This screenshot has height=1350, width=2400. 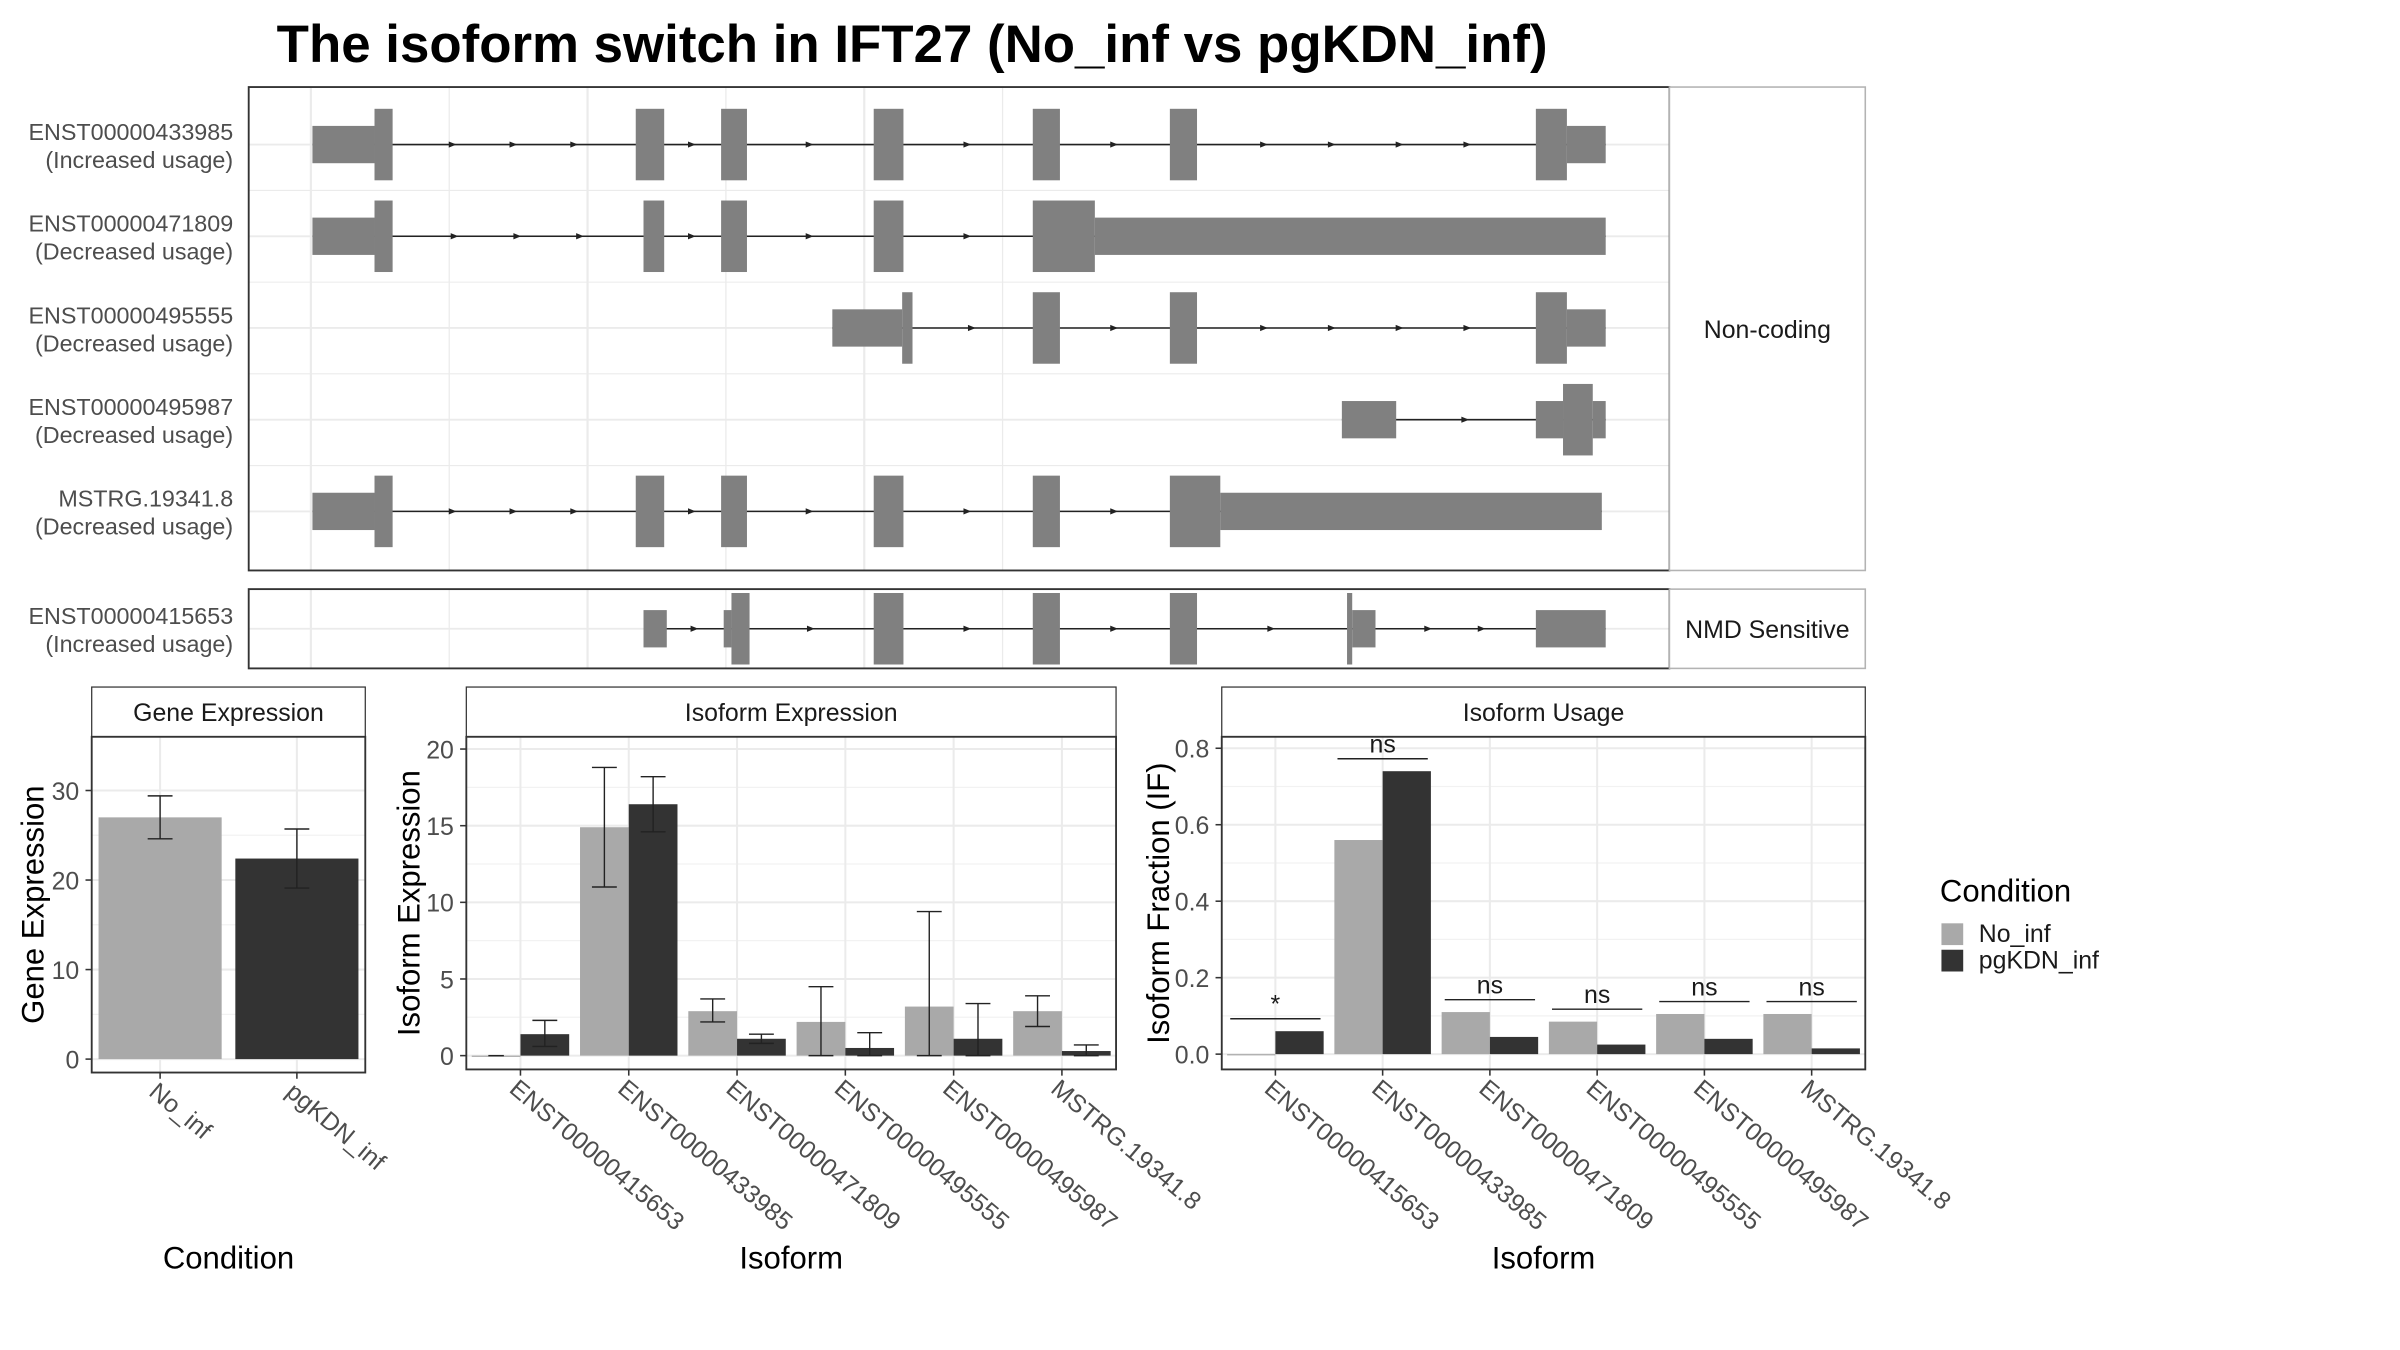 I want to click on structure-strip, so click(x=1767, y=629).